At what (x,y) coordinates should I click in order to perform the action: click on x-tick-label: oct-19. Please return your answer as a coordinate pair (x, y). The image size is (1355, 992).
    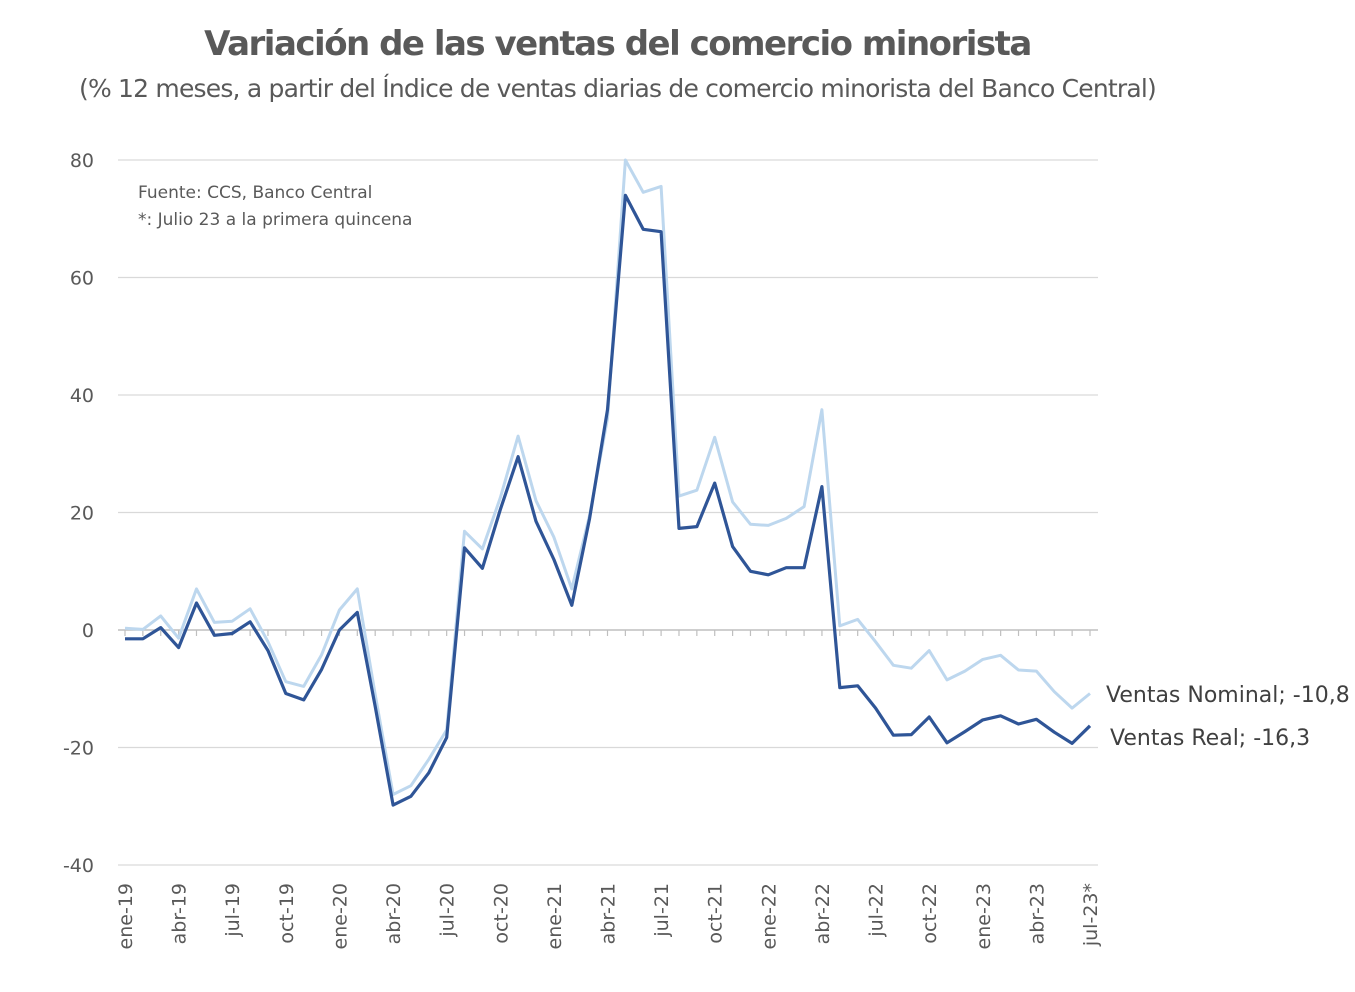
    Looking at the image, I should click on (287, 913).